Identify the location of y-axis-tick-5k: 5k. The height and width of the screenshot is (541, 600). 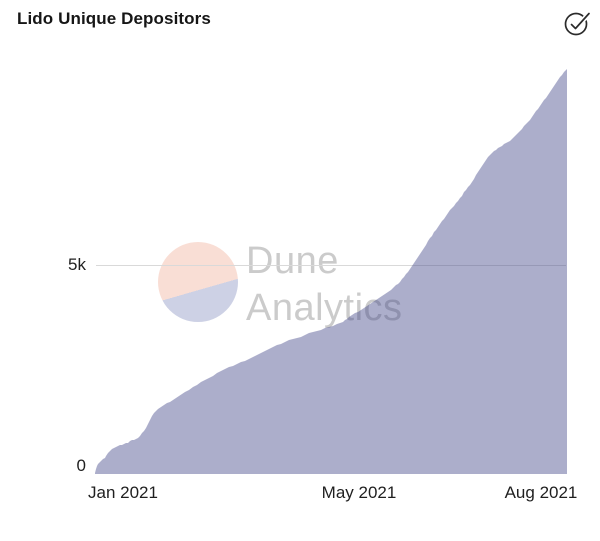
(77, 264).